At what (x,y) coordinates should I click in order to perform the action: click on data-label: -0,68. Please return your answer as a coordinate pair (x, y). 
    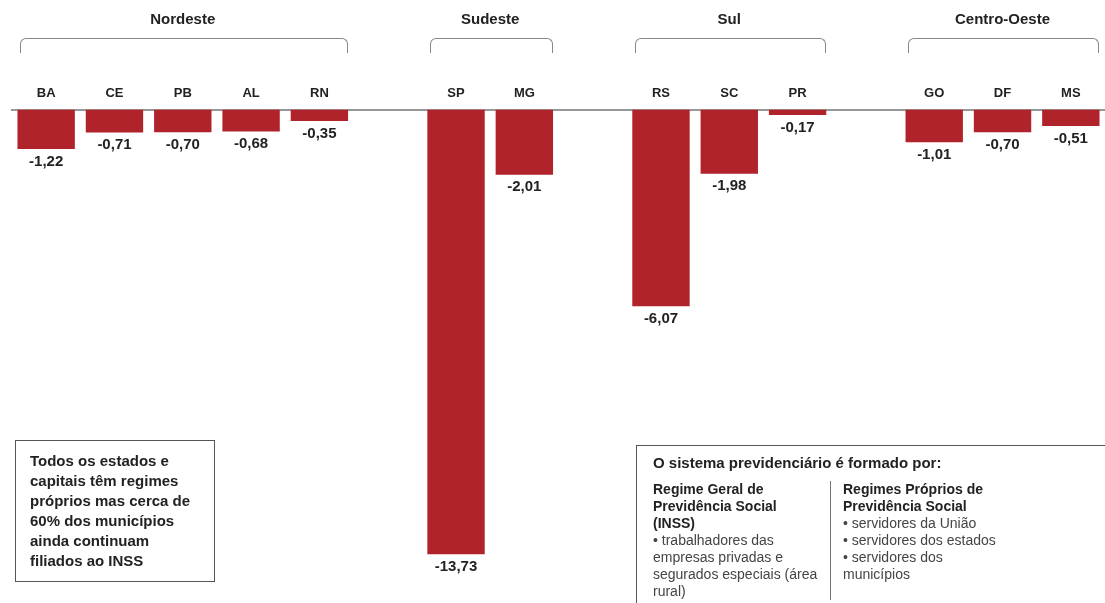
    Looking at the image, I should click on (251, 143).